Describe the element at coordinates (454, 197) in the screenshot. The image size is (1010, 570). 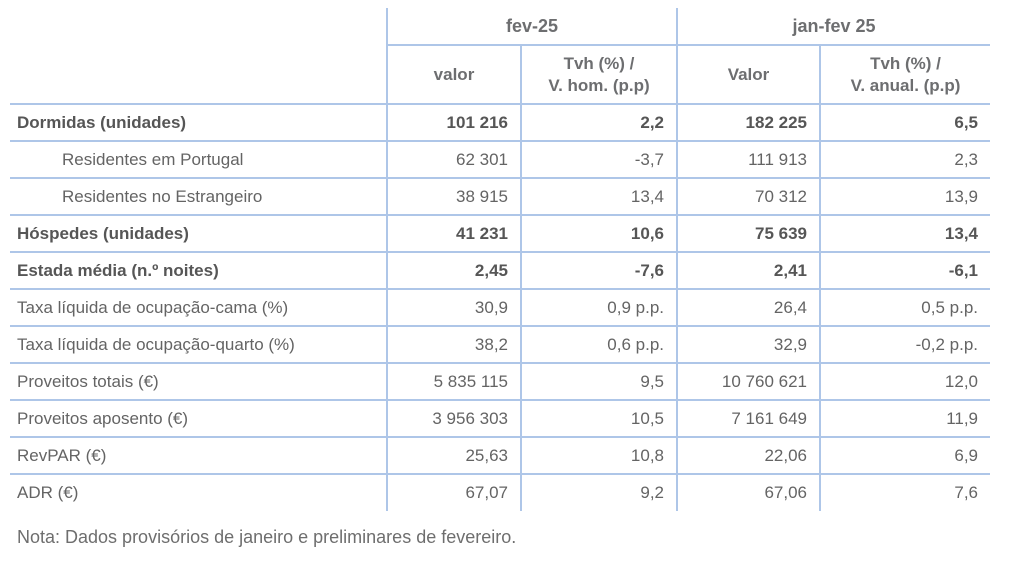
I see `cell-value: 38 915` at that location.